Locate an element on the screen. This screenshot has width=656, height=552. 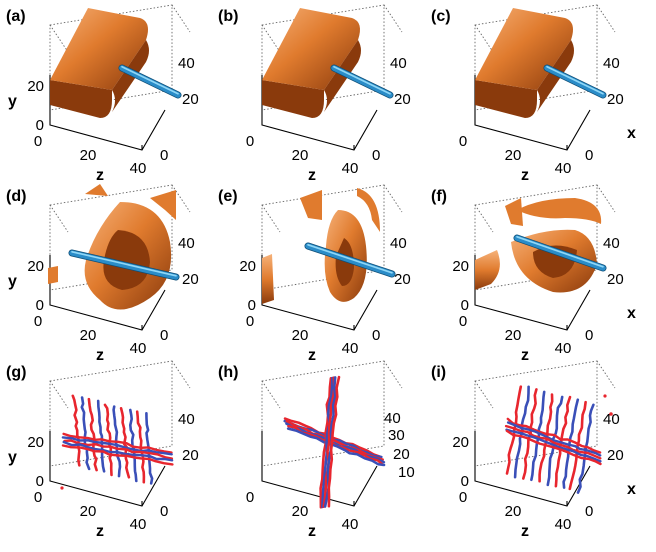
shell-cavity is located at coordinates (344, 262).